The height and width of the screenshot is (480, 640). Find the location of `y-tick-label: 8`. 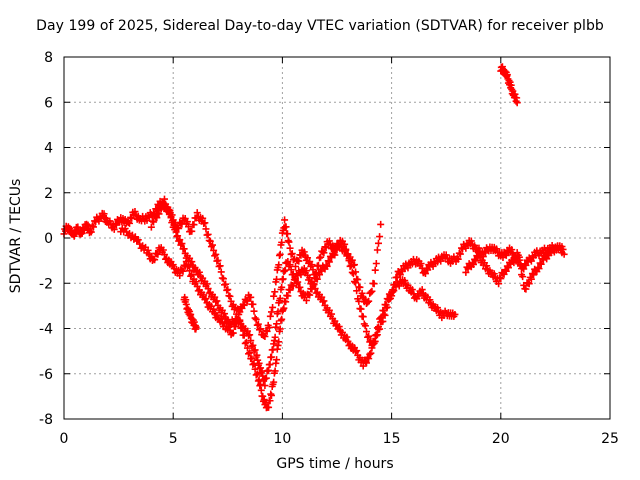

y-tick-label: 8 is located at coordinates (48, 58).